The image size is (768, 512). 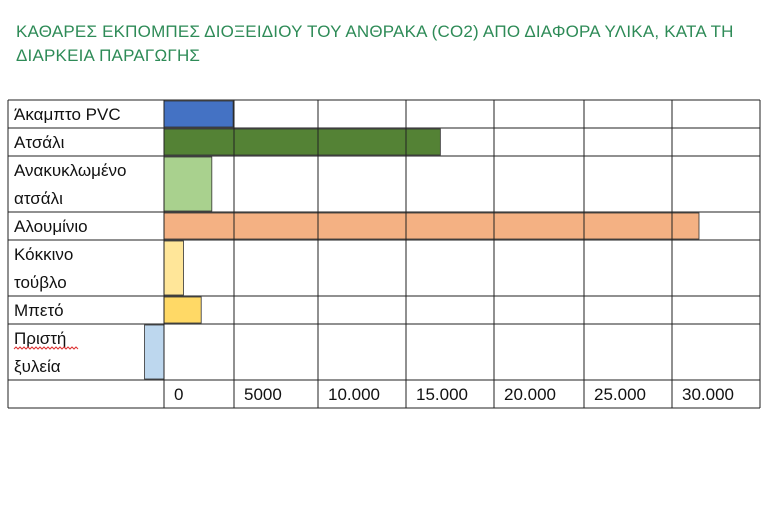 I want to click on x-tick-label: 15.000, so click(x=442, y=394).